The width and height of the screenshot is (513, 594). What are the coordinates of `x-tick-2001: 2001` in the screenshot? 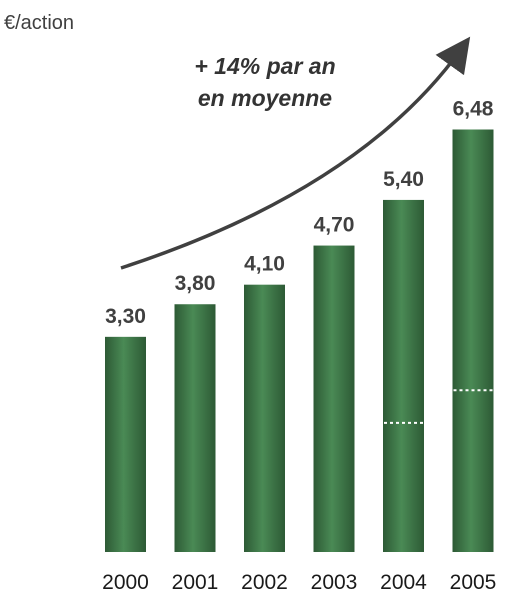 It's located at (195, 582).